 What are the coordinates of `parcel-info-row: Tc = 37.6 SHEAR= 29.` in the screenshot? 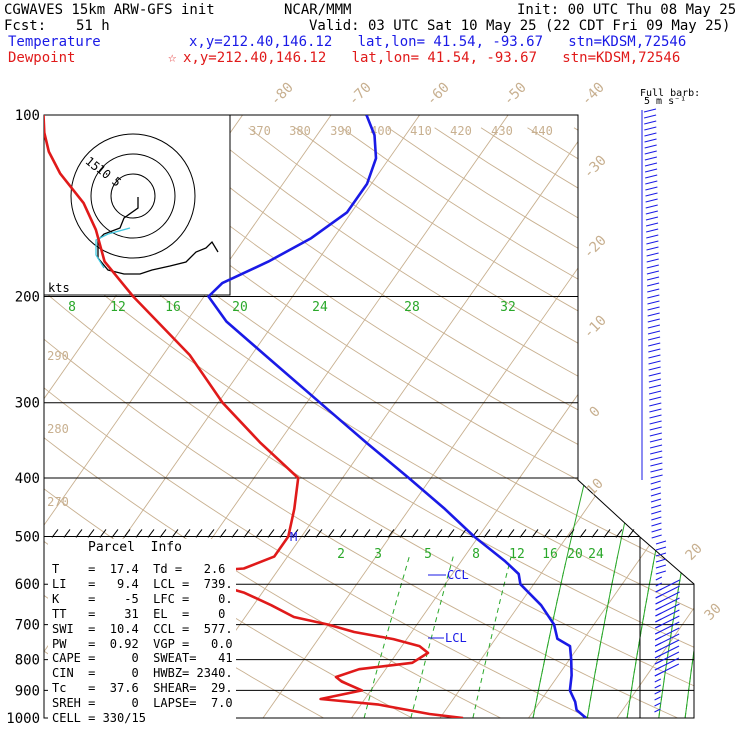 It's located at (142, 688).